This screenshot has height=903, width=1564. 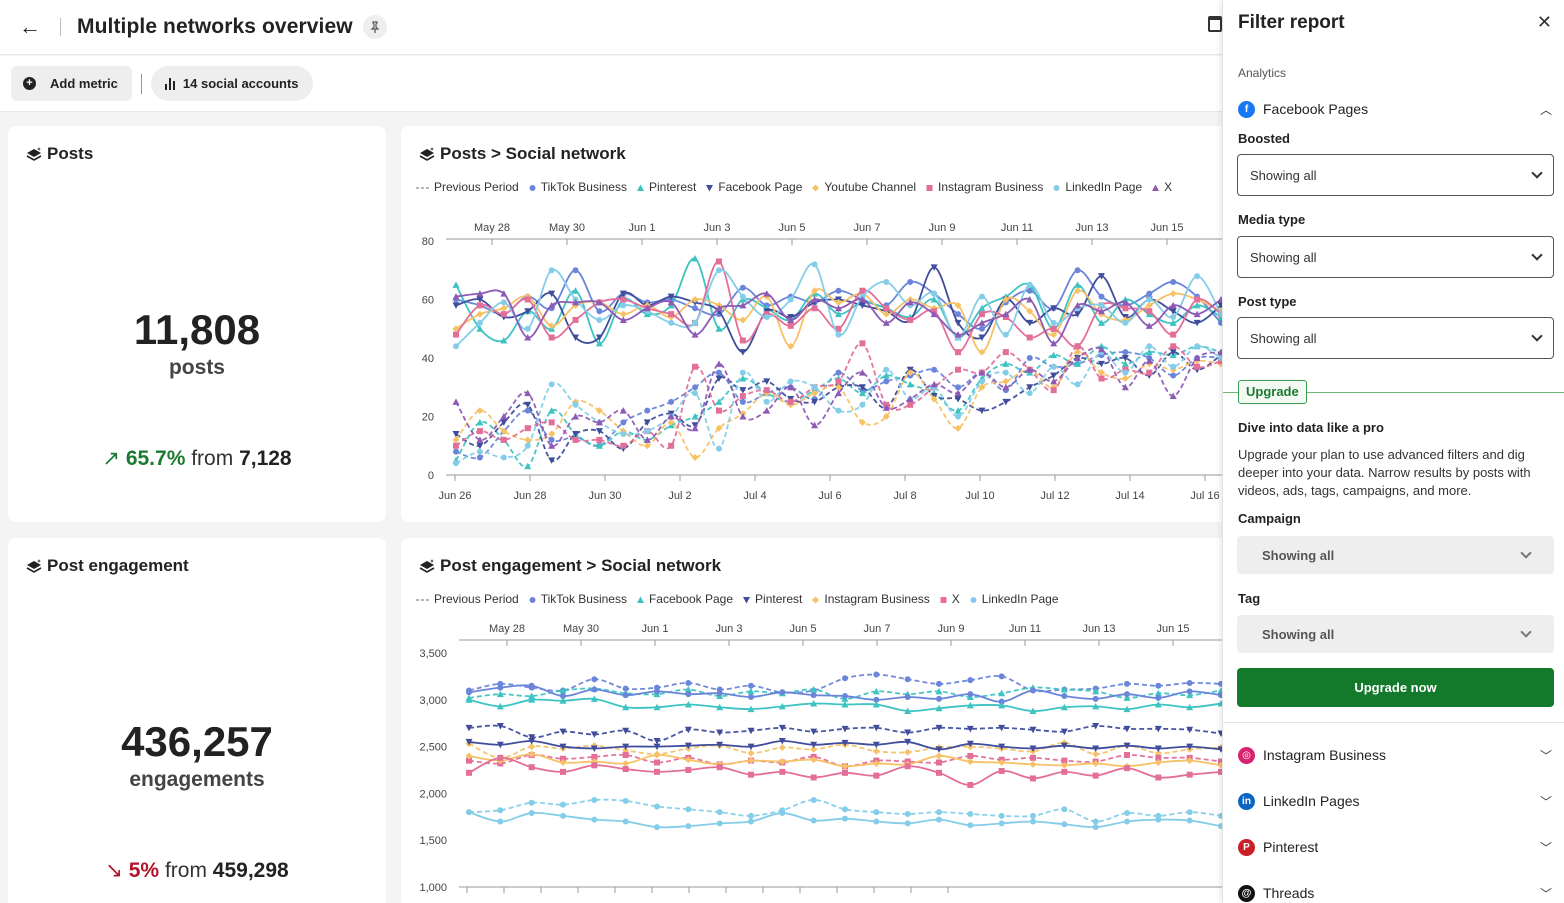 What do you see at coordinates (779, 599) in the screenshot?
I see `chart1-legend-label: Pinterest` at bounding box center [779, 599].